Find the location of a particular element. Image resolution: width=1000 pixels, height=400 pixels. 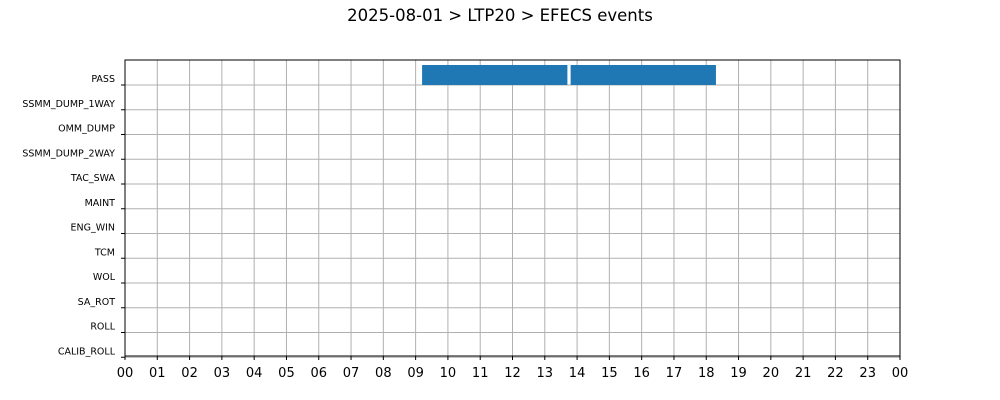

y-tick-label-roll: ROLL is located at coordinates (102, 327).